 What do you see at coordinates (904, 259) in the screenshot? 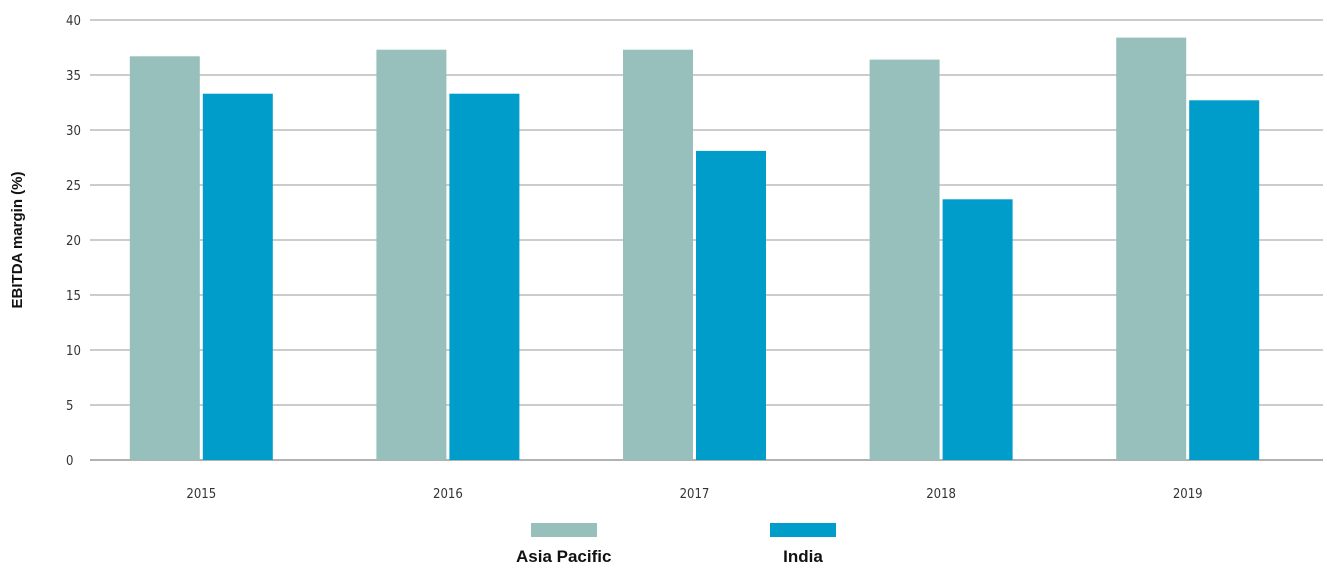
I see `bar-asia-pacific-2018` at bounding box center [904, 259].